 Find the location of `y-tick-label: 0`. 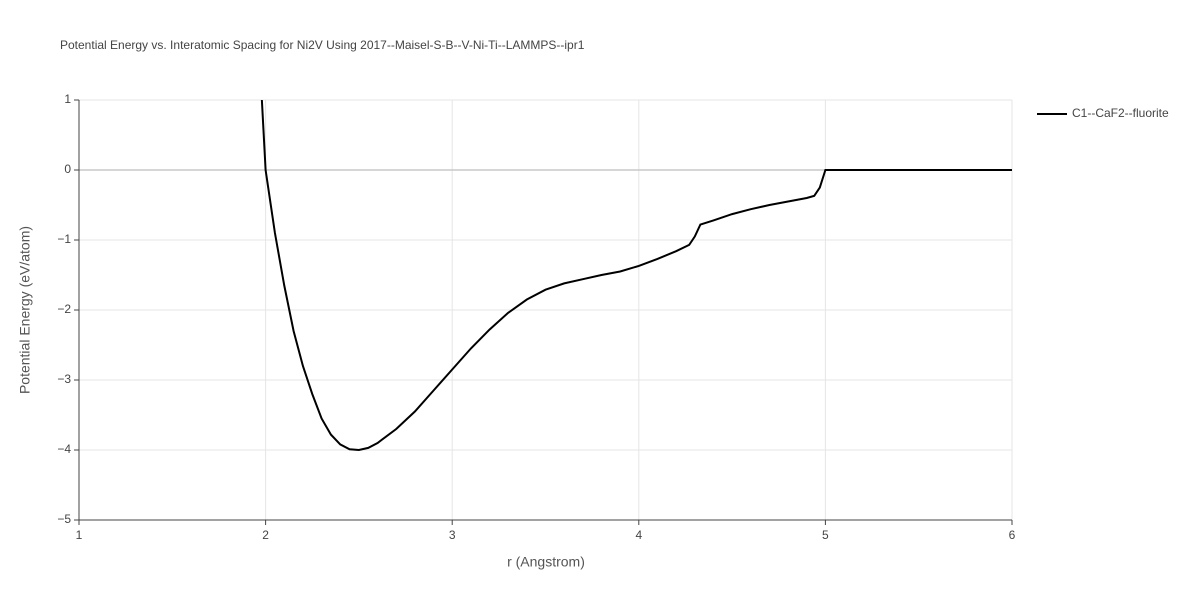

y-tick-label: 0 is located at coordinates (67, 169).